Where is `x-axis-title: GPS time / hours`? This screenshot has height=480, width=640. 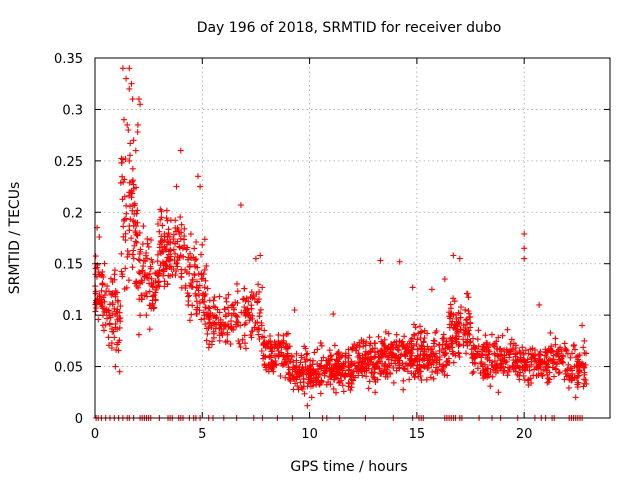 x-axis-title: GPS time / hours is located at coordinates (348, 467).